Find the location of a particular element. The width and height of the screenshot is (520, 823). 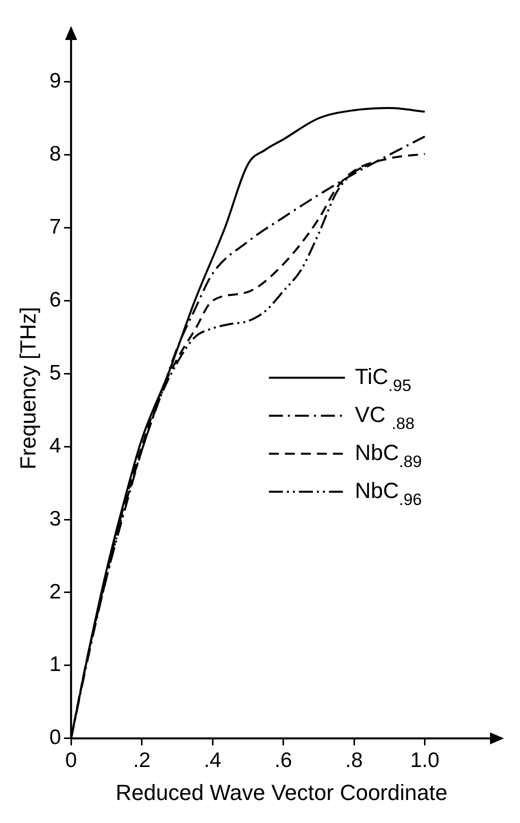

x-tick-label: 1.0 is located at coordinates (425, 760).